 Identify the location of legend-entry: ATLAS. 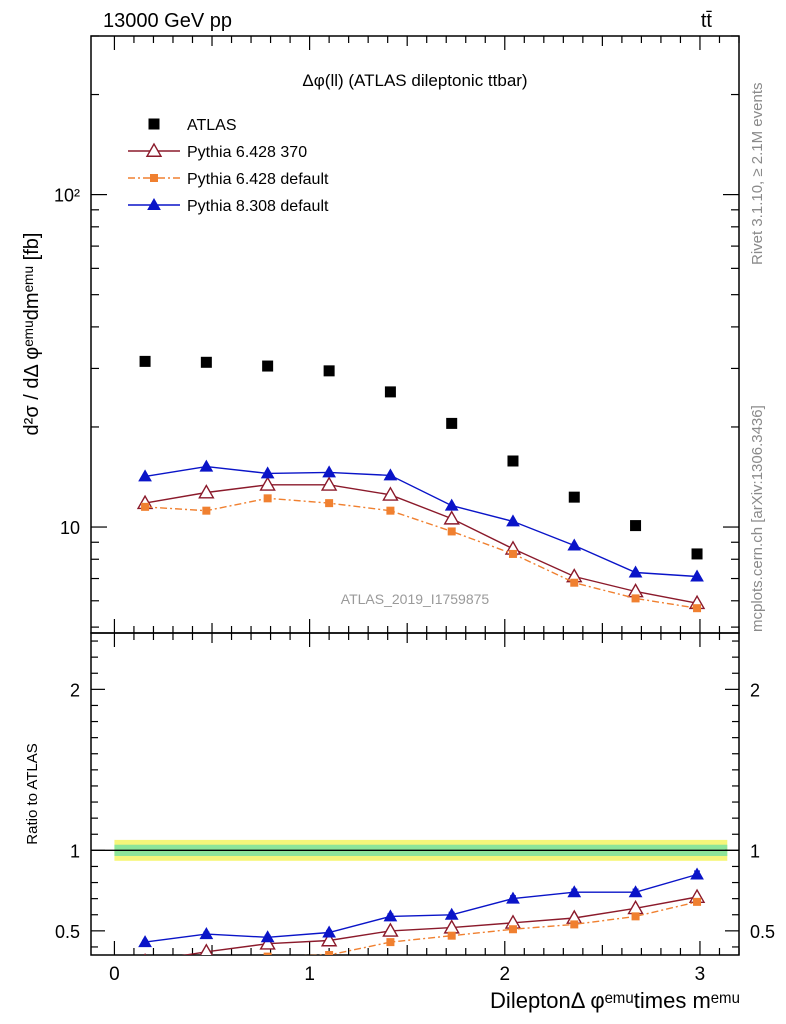
(192, 125).